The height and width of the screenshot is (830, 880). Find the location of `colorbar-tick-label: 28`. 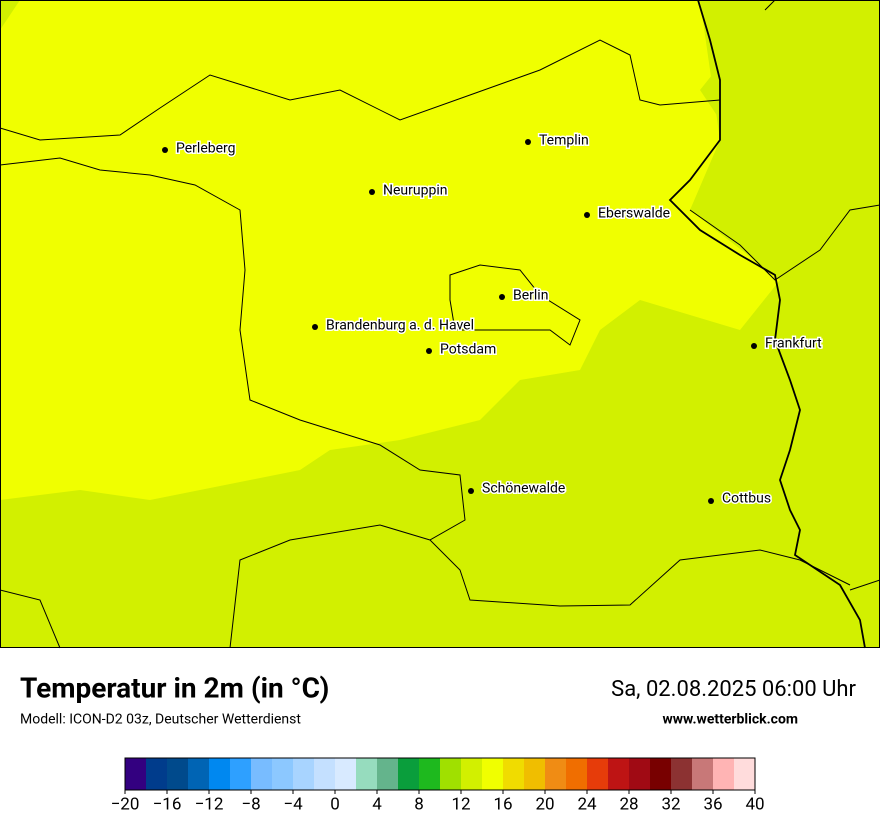

colorbar-tick-label: 28 is located at coordinates (628, 804).